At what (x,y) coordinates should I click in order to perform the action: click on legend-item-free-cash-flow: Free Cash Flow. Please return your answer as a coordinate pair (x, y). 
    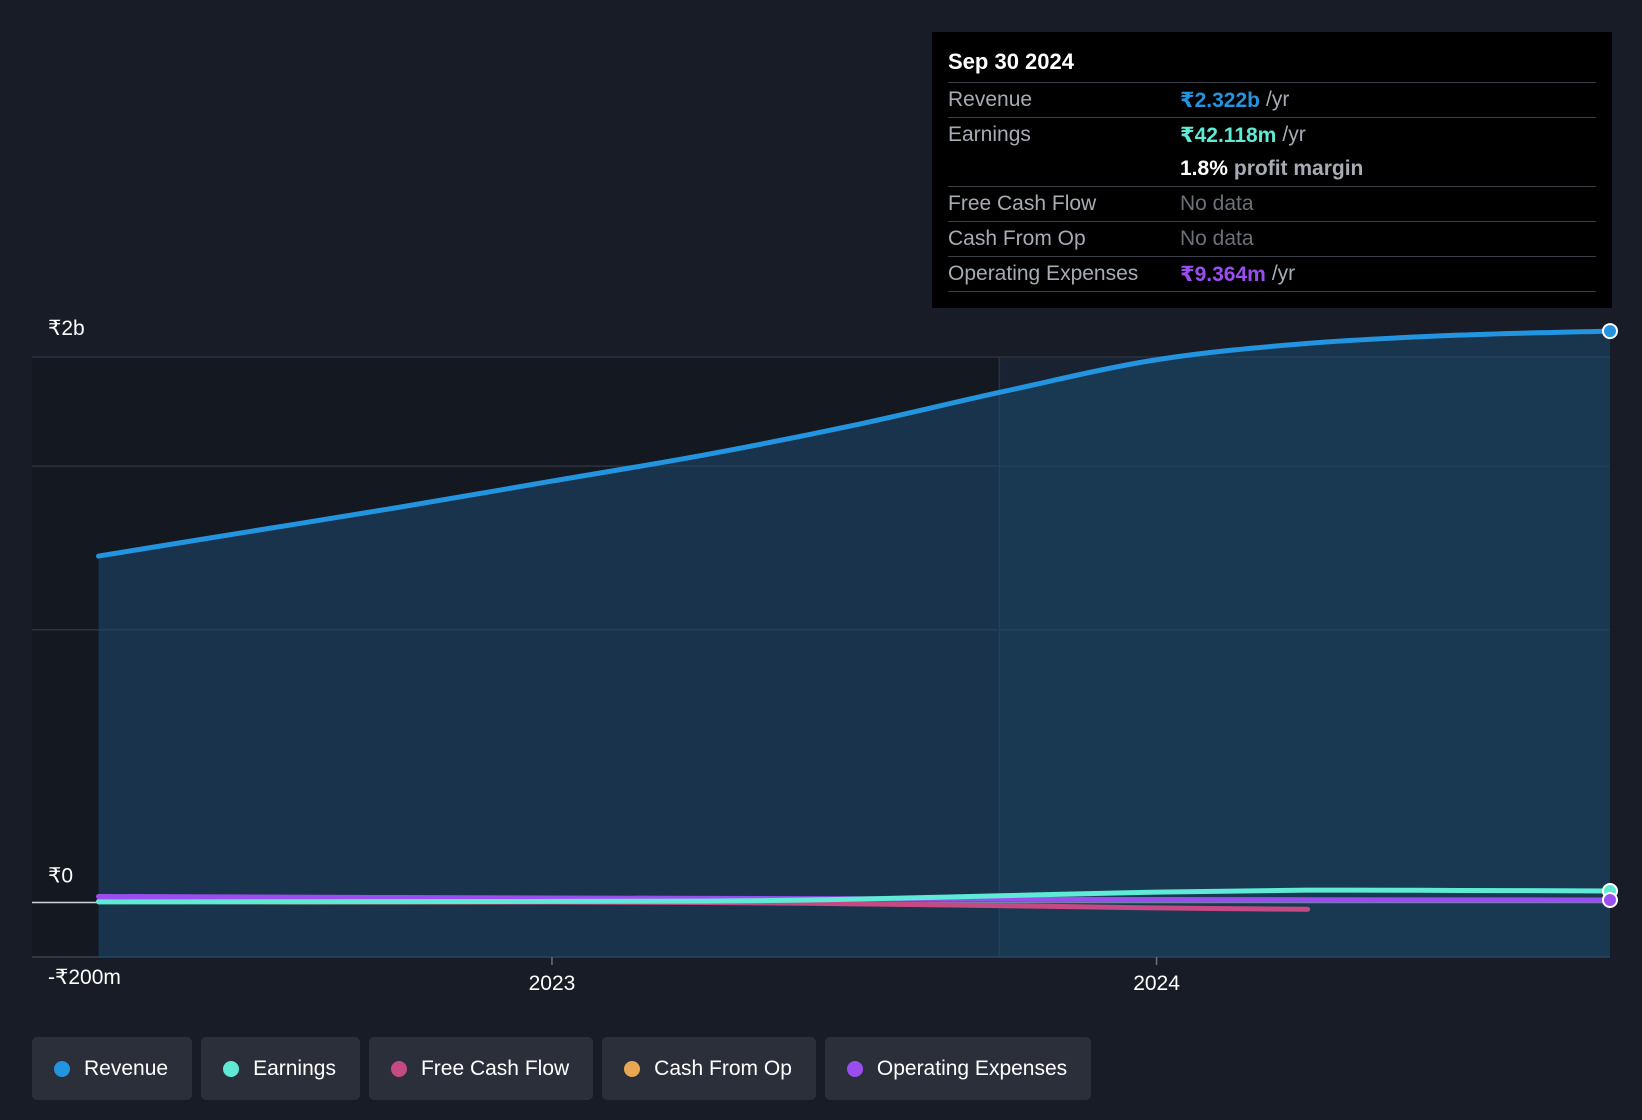
    Looking at the image, I should click on (481, 1068).